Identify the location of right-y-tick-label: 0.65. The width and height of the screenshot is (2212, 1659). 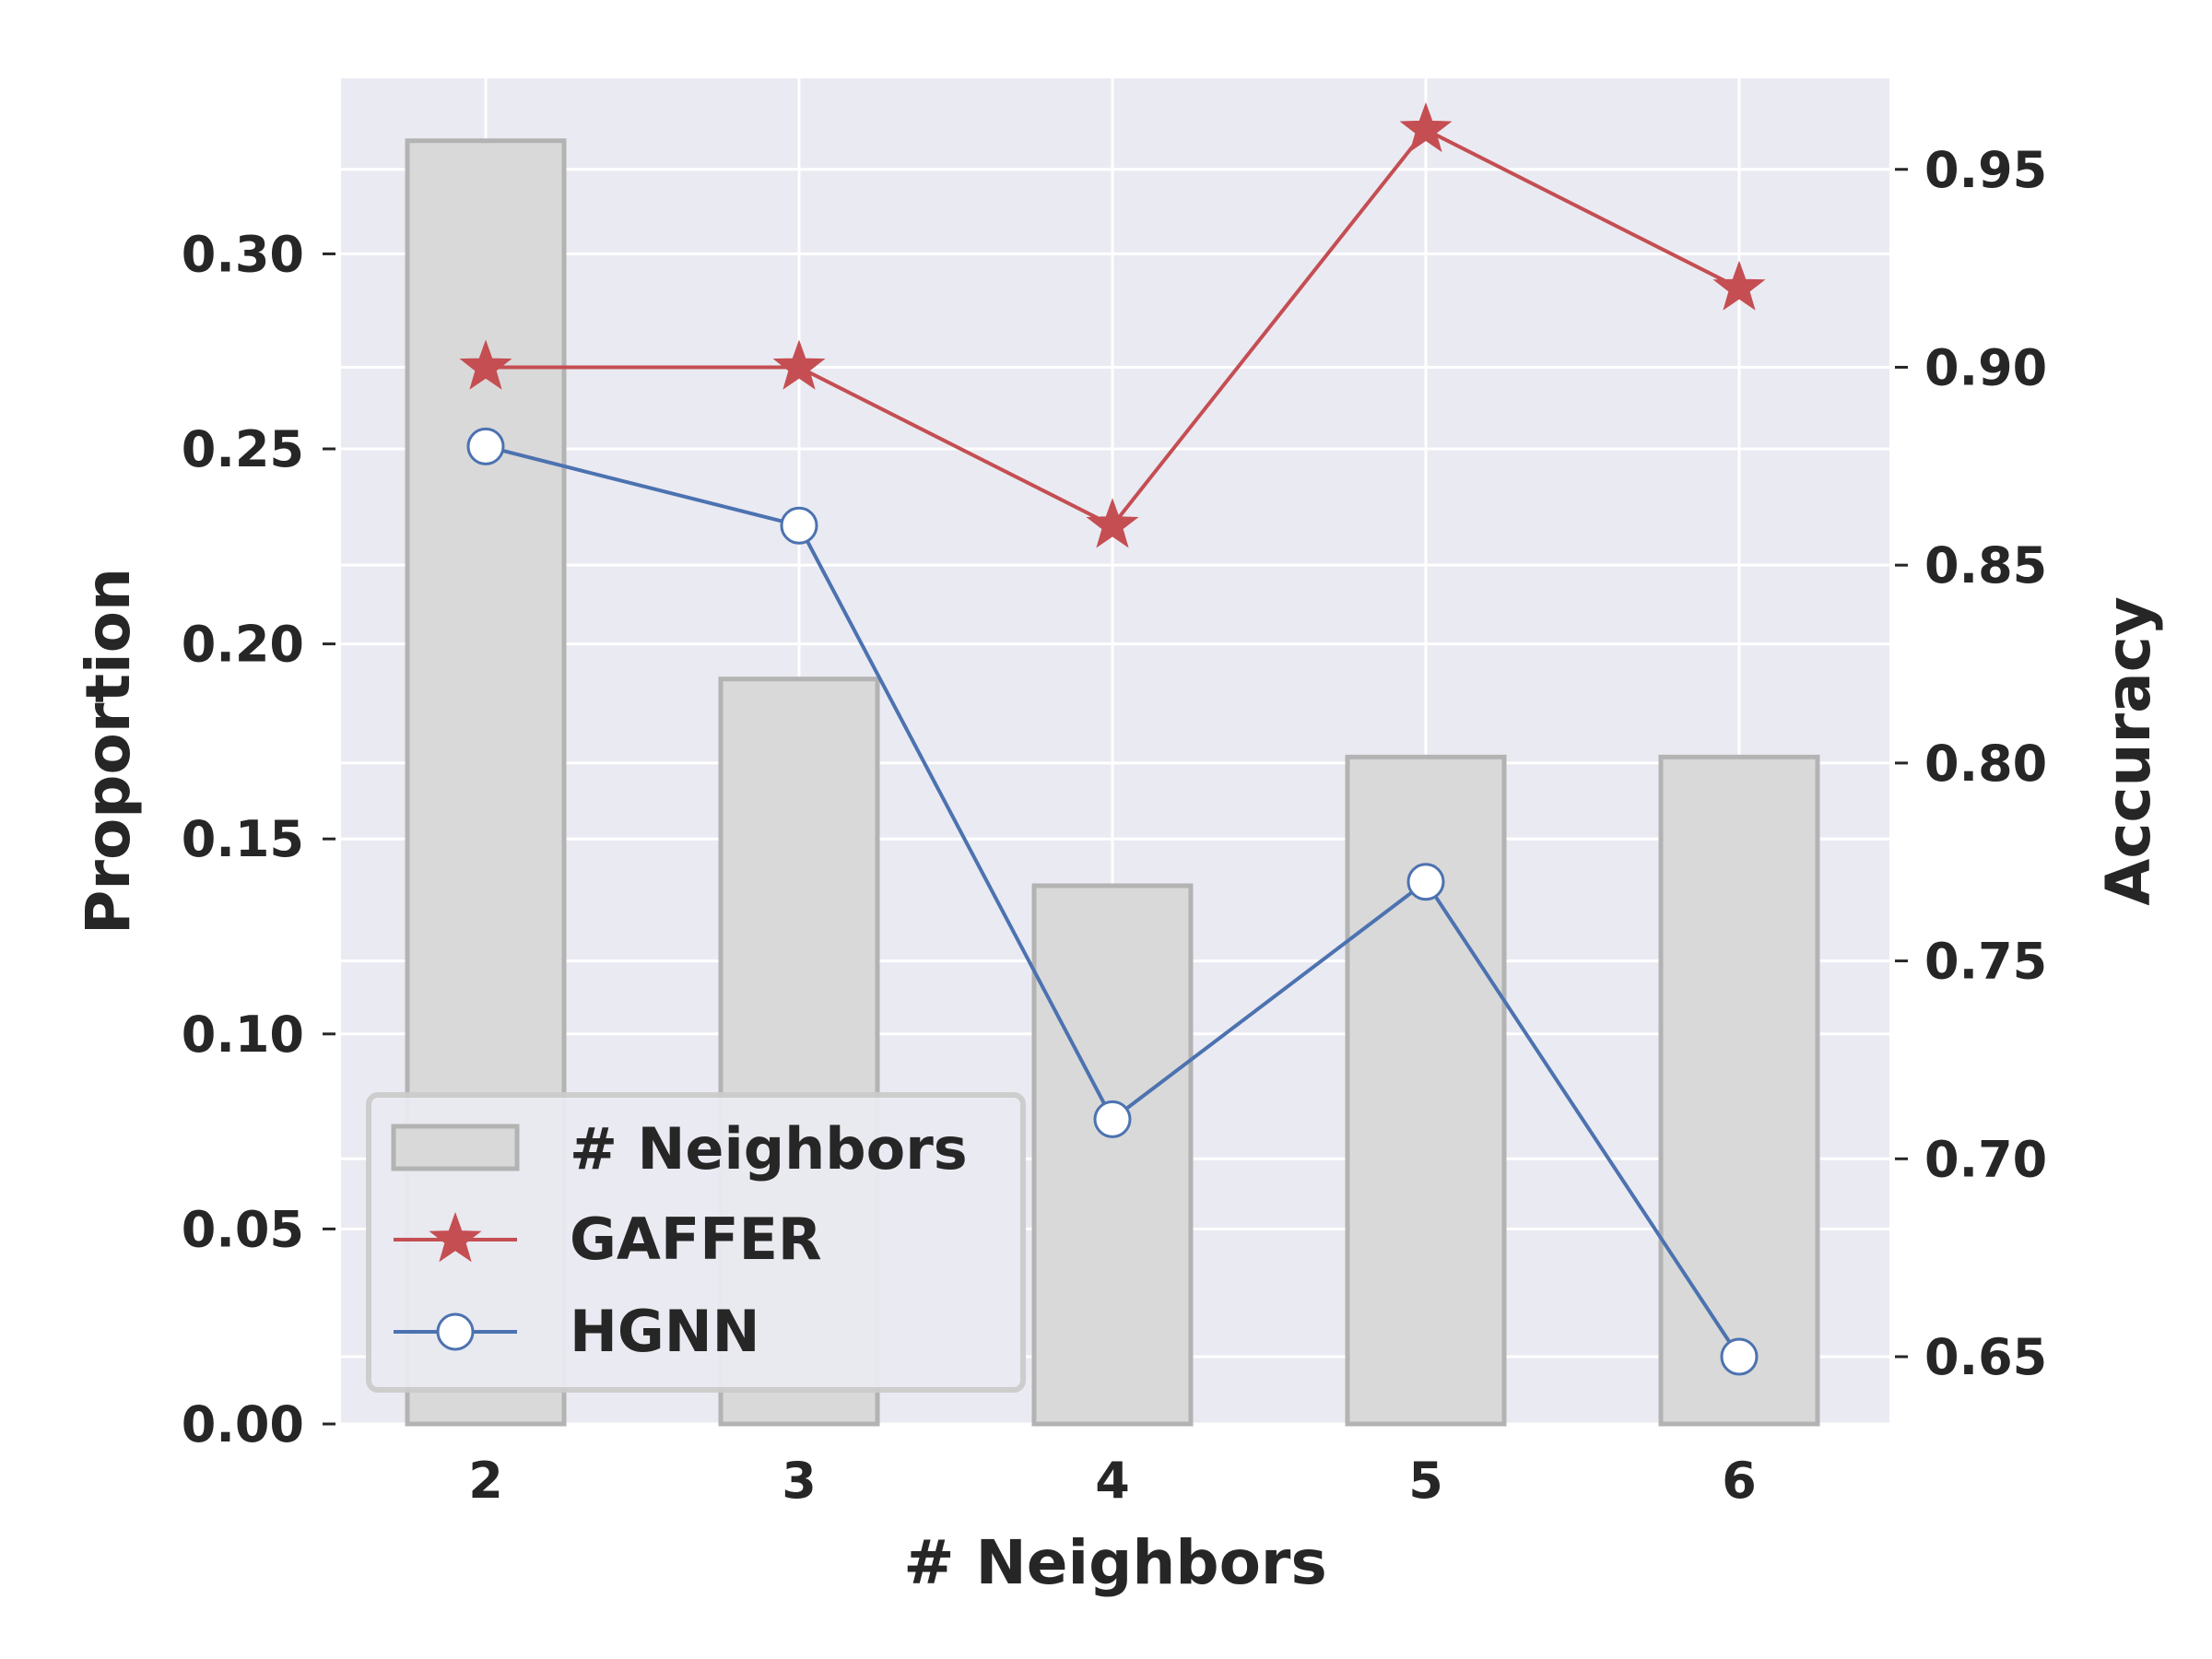
(1985, 1357).